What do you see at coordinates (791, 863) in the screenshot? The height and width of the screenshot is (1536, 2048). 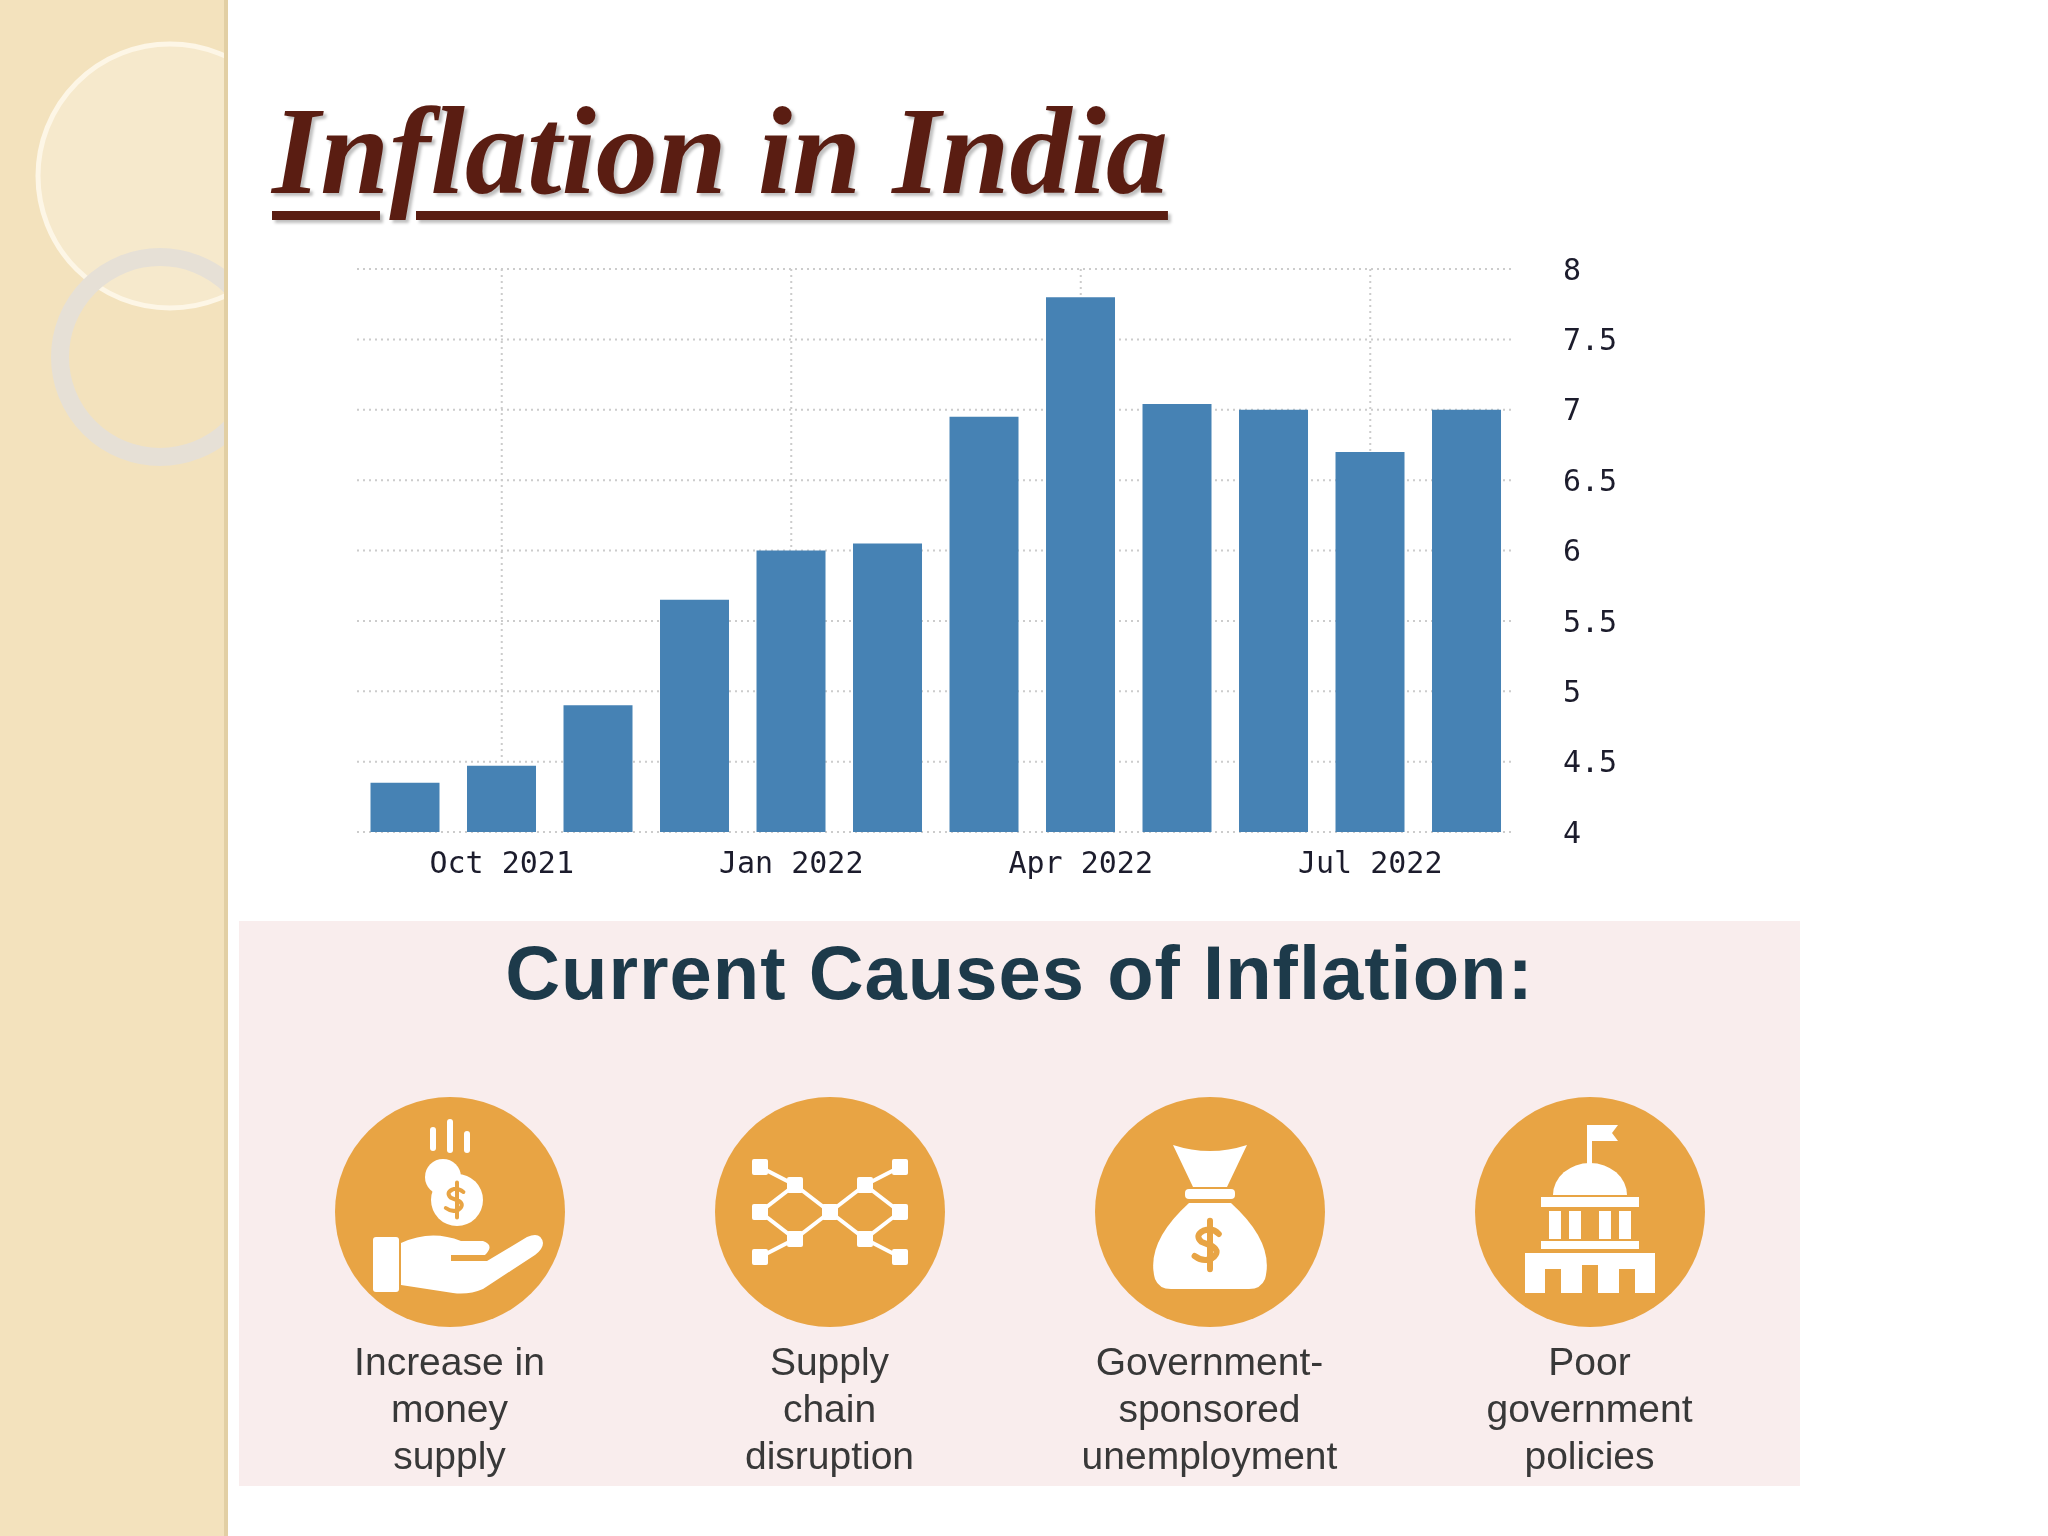 I see `x-tick-label: Jan 2022` at bounding box center [791, 863].